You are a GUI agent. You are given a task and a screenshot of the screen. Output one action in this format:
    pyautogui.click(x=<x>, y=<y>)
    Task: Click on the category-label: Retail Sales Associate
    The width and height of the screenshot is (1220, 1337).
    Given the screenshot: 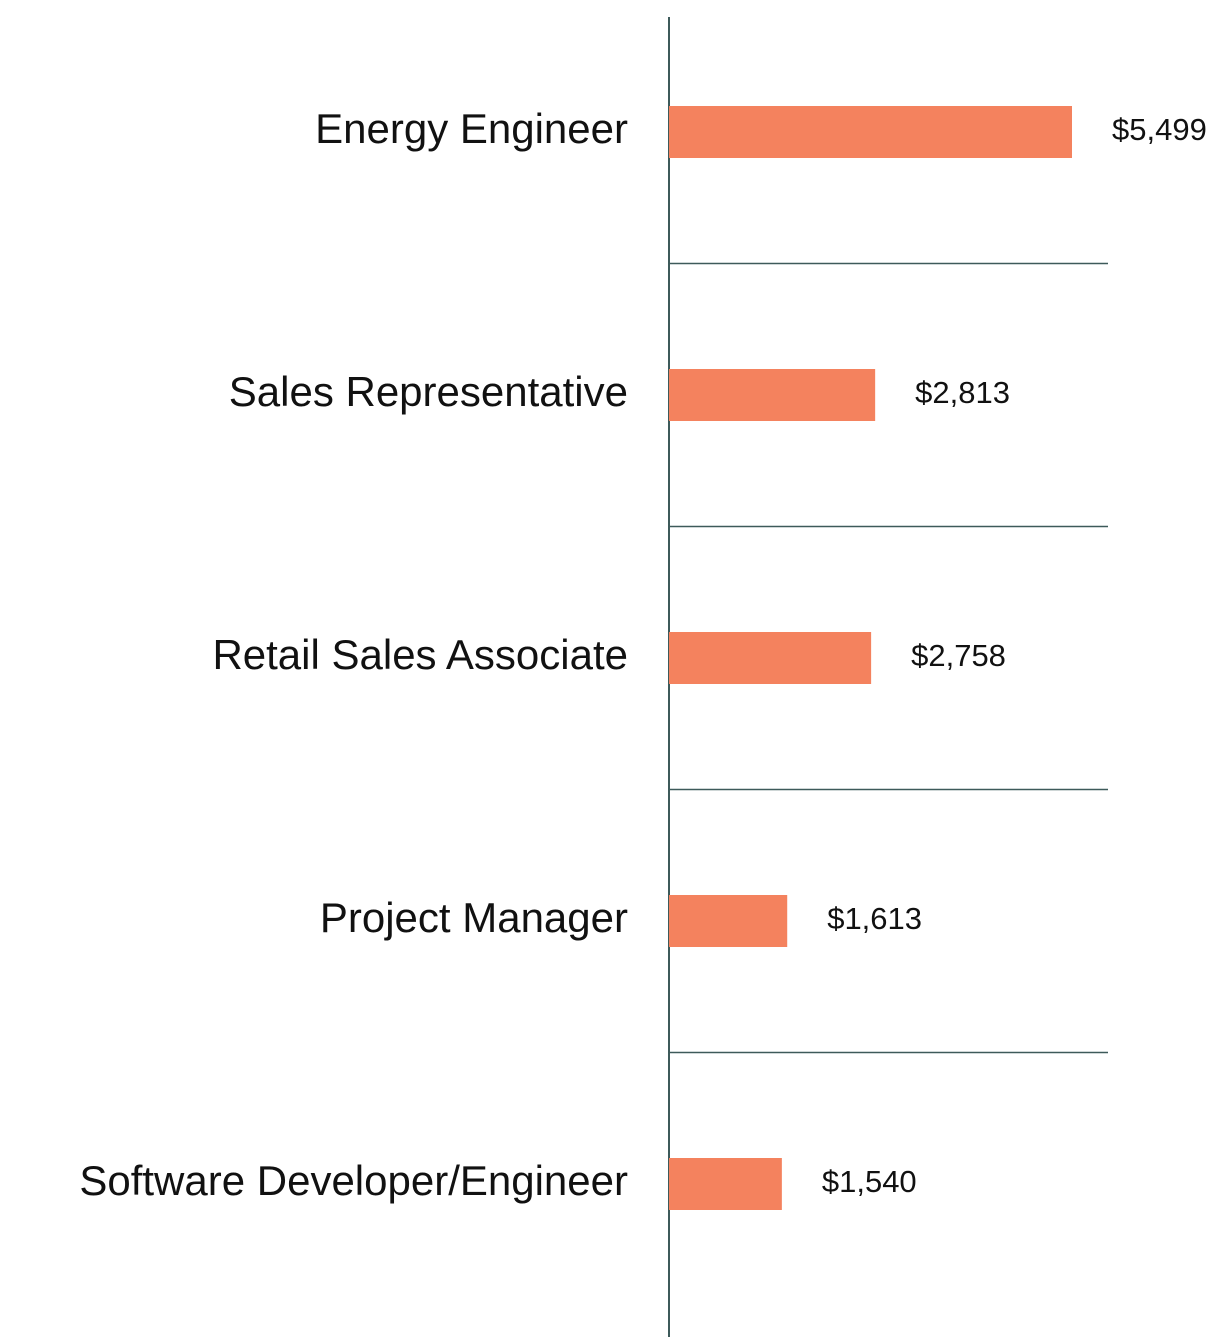 What is the action you would take?
    pyautogui.click(x=420, y=654)
    